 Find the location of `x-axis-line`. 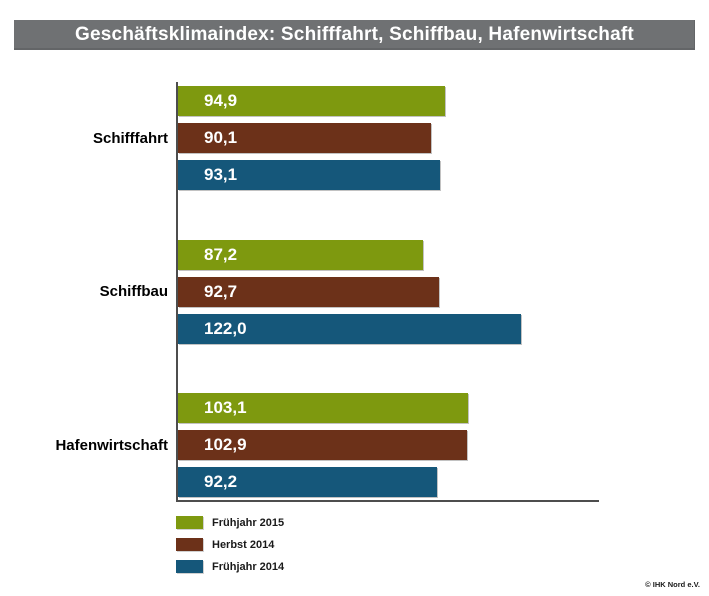

x-axis-line is located at coordinates (387, 501).